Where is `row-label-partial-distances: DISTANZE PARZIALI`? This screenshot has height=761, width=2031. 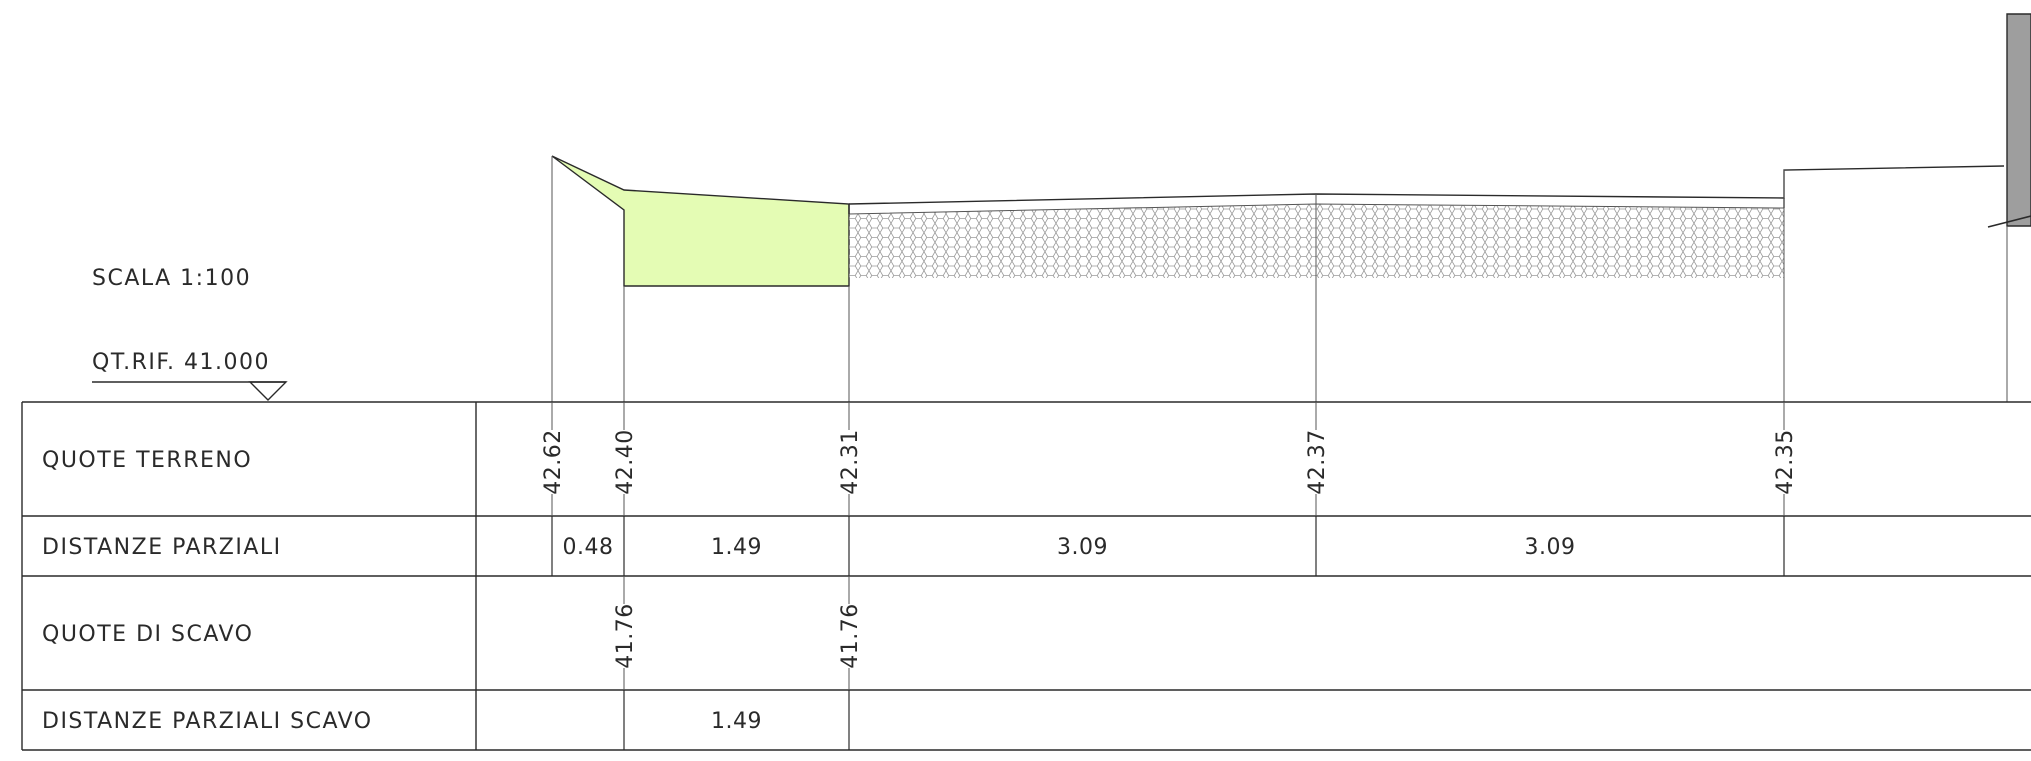 row-label-partial-distances: DISTANZE PARZIALI is located at coordinates (162, 547).